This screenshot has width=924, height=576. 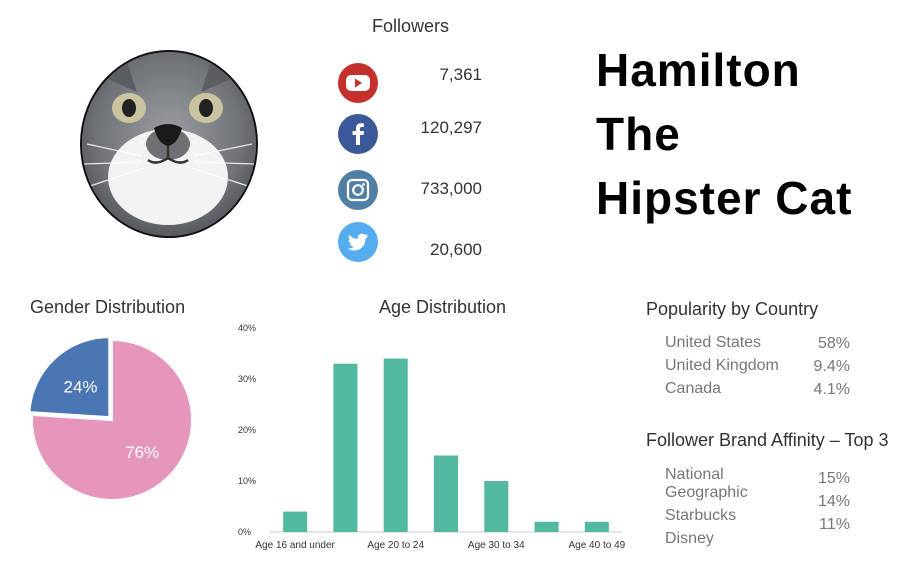 What do you see at coordinates (456, 249) in the screenshot?
I see `twitter-count: 20,600` at bounding box center [456, 249].